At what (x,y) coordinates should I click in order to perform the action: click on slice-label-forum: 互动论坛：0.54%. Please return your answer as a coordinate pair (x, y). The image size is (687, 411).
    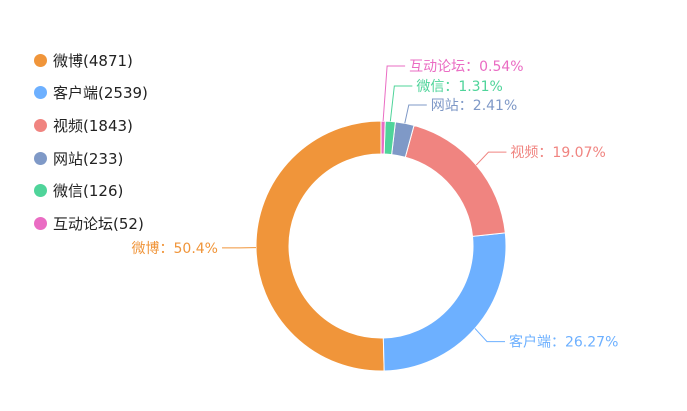
    Looking at the image, I should click on (466, 67).